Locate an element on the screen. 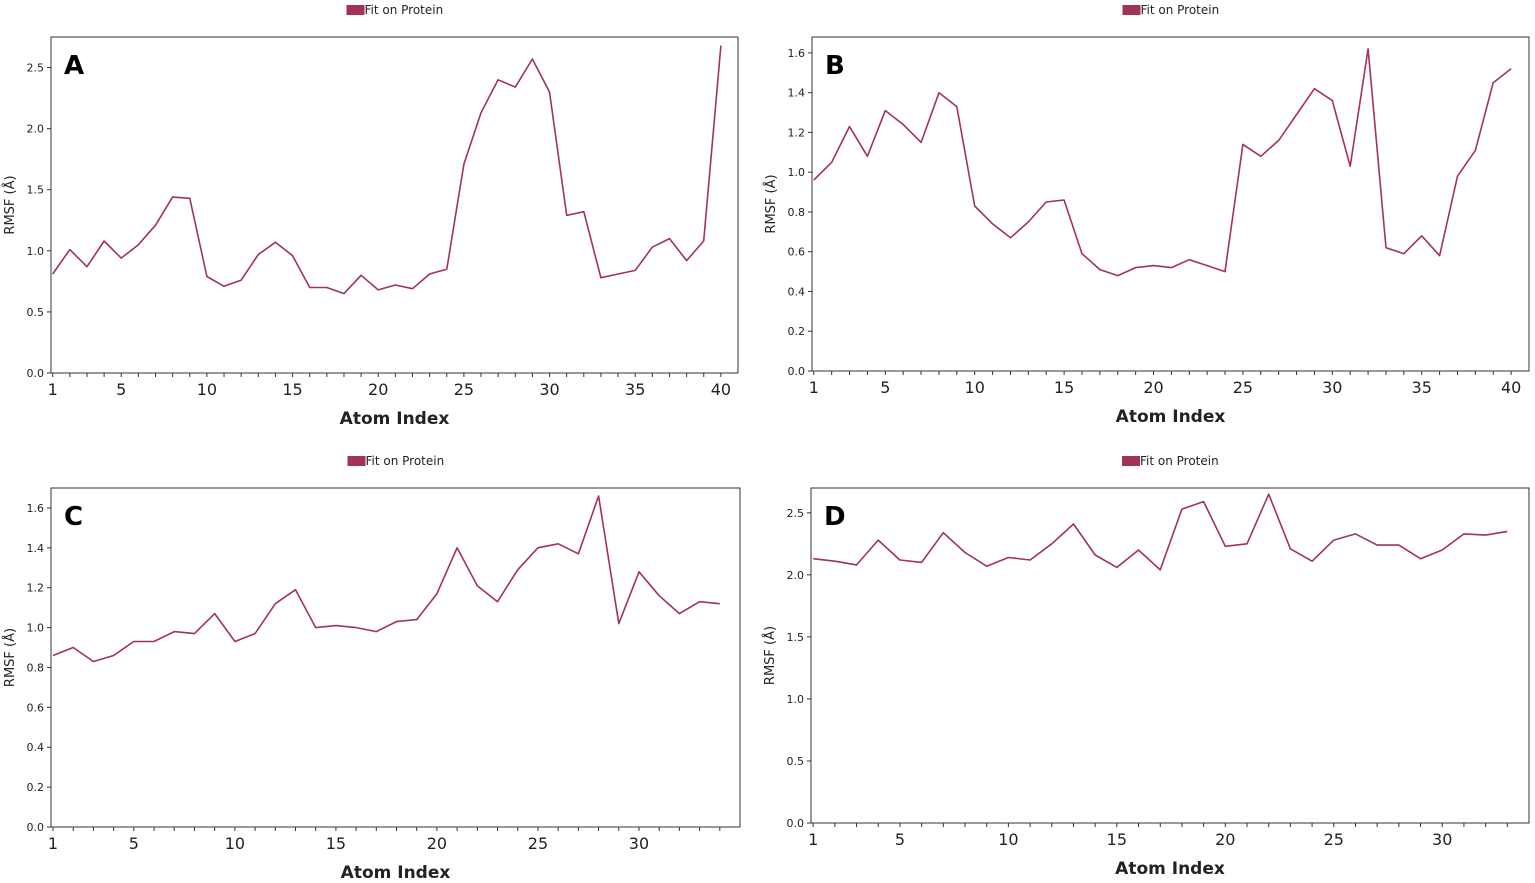 The height and width of the screenshot is (883, 1535). y-tick-label: 1.2 is located at coordinates (36, 588).